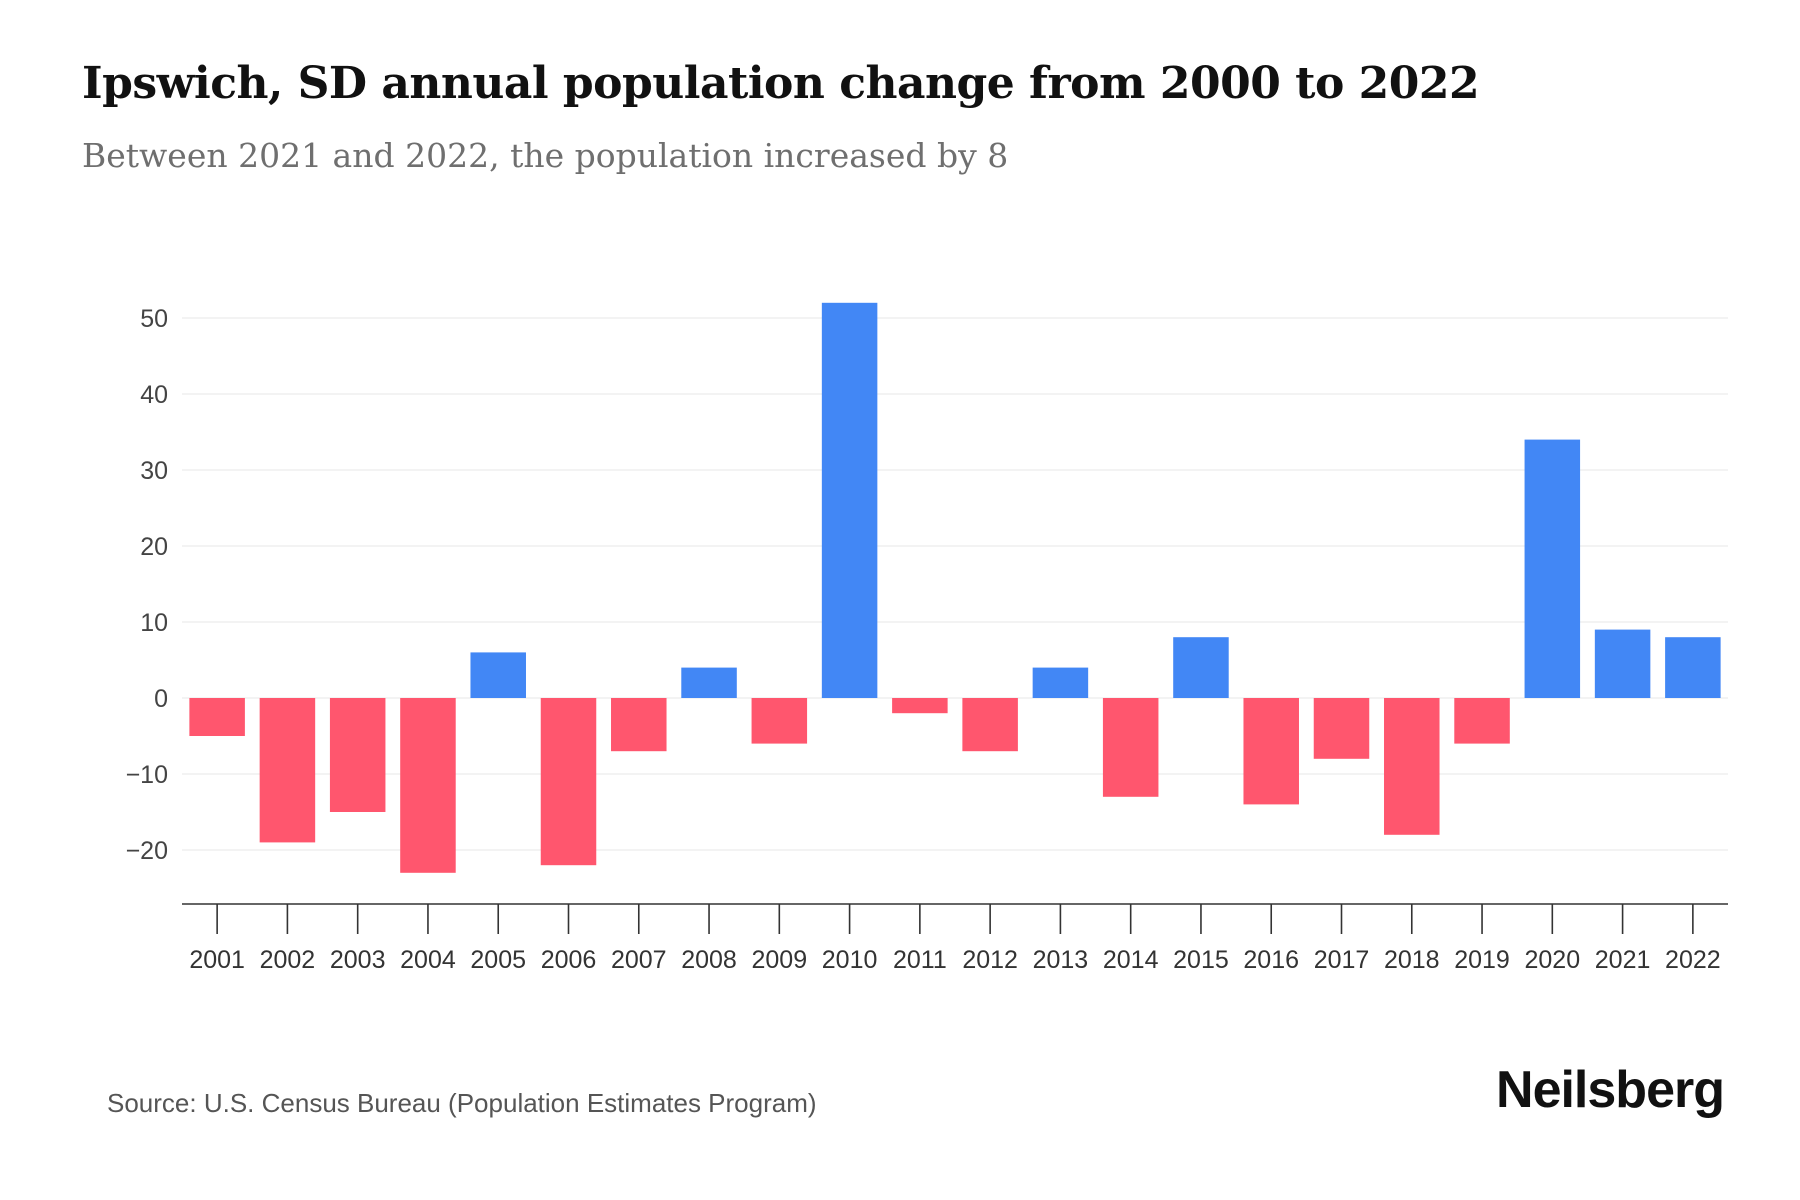 The height and width of the screenshot is (1200, 1800). Describe the element at coordinates (569, 960) in the screenshot. I see `x-tick-label: 2006` at that location.